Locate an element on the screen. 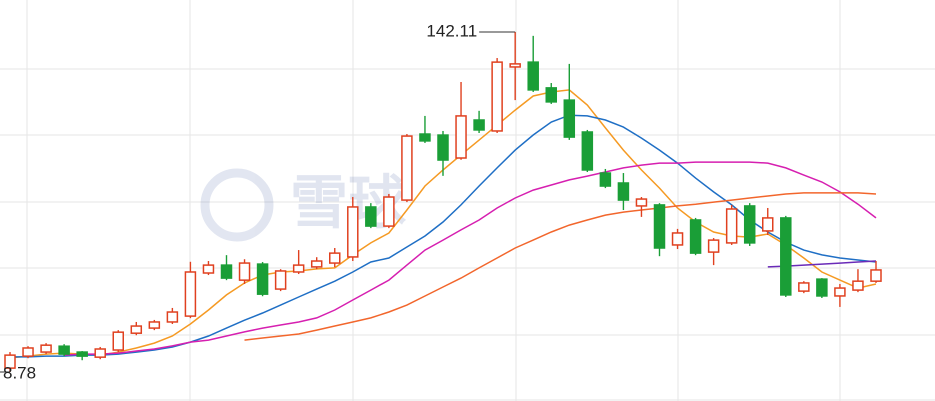 The height and width of the screenshot is (401, 935). watermark: 雪球 is located at coordinates (303, 205).